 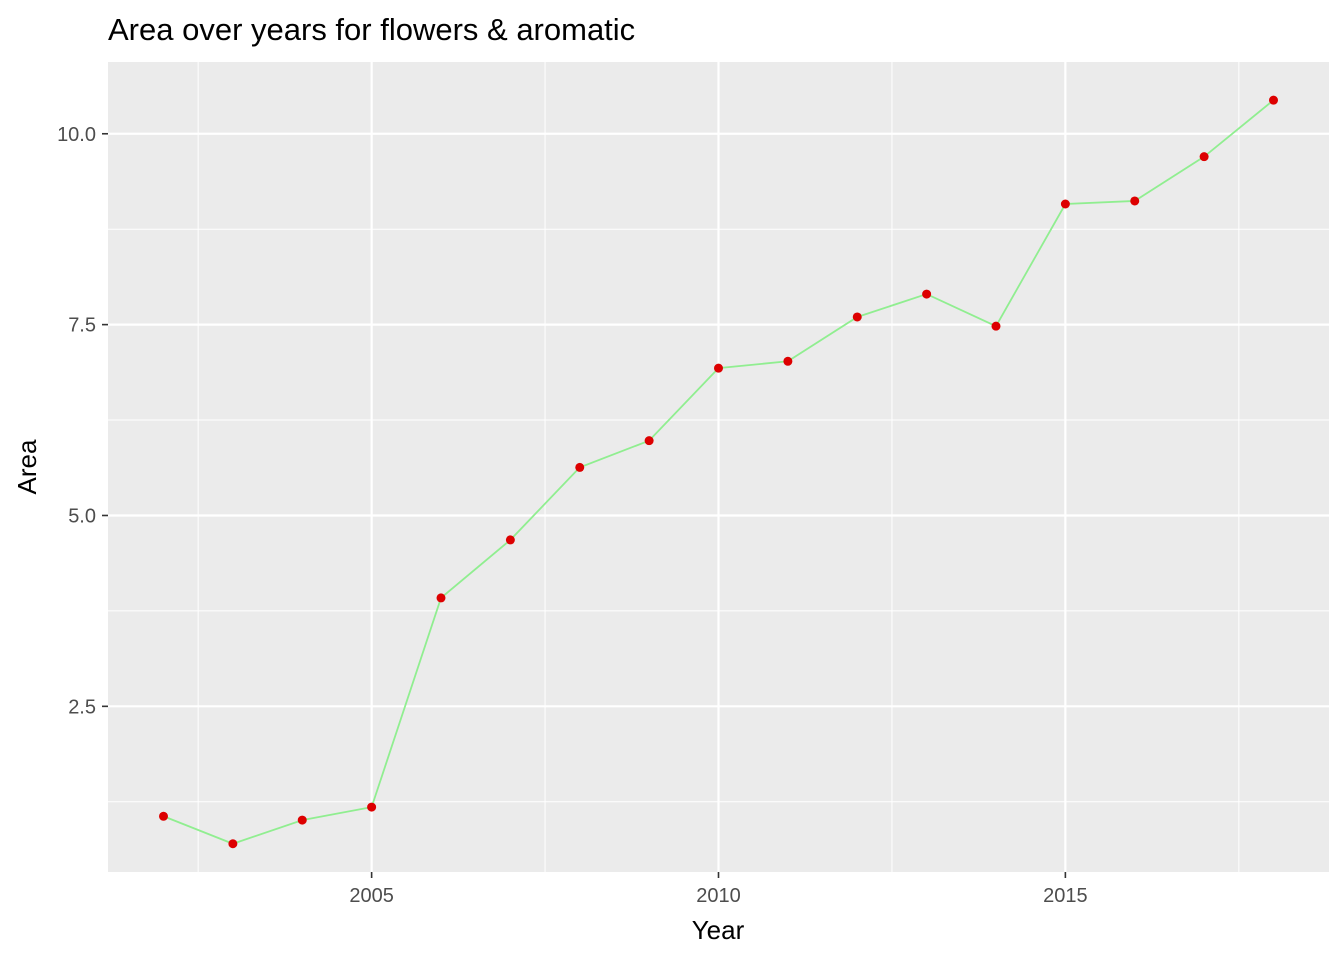 I want to click on y-axis-title: Area, so click(x=27, y=466).